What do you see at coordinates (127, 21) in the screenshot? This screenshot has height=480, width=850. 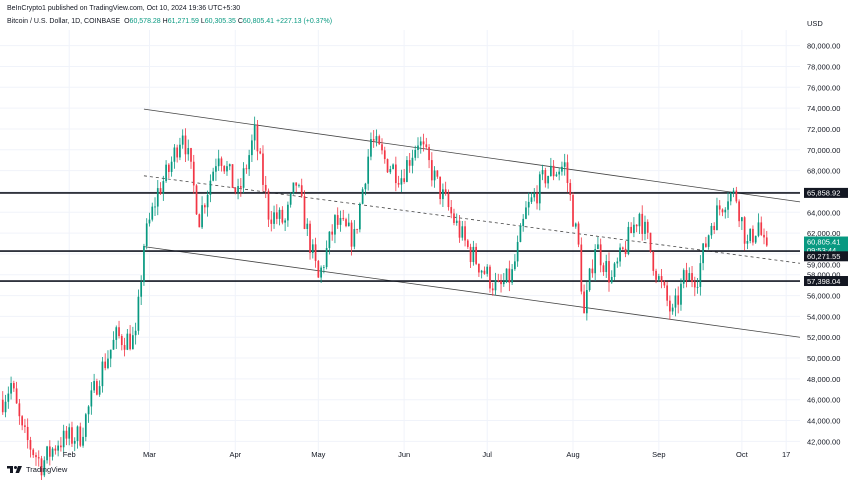 I see `open-label: O` at bounding box center [127, 21].